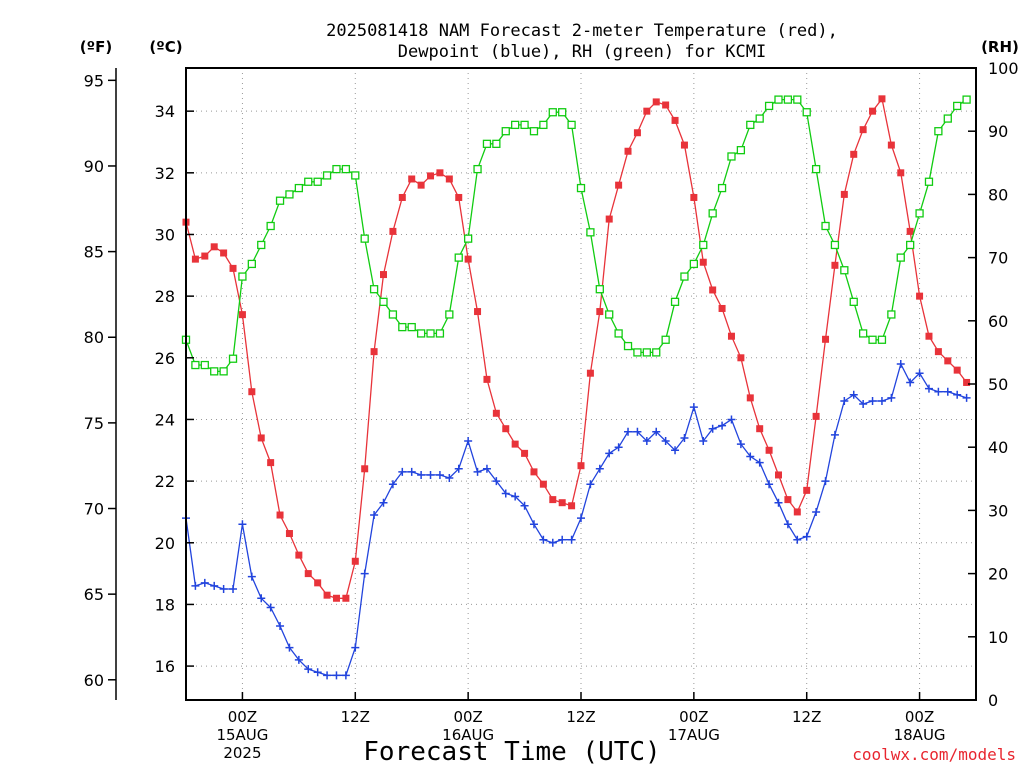 This screenshot has height=768, width=1024. I want to click on x-tick-label: 00Z, so click(467, 717).